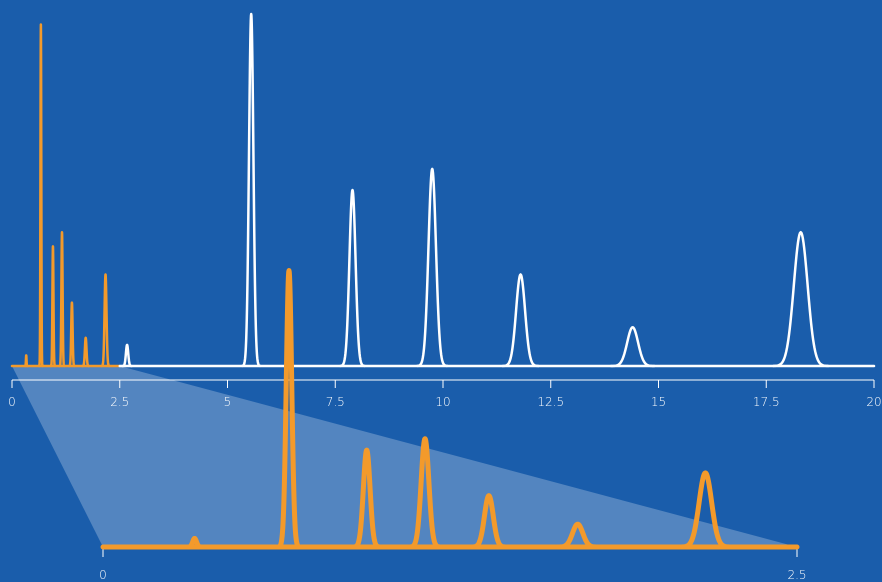  Describe the element at coordinates (766, 402) in the screenshot. I see `x-tick-label: 17.5` at that location.